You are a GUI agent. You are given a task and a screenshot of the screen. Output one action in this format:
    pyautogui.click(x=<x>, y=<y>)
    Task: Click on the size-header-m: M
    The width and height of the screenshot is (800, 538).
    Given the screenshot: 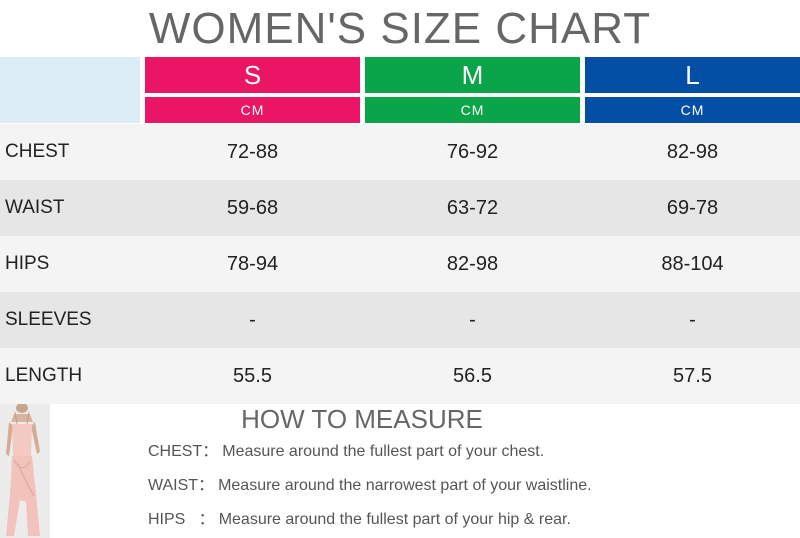 What is the action you would take?
    pyautogui.click(x=472, y=75)
    